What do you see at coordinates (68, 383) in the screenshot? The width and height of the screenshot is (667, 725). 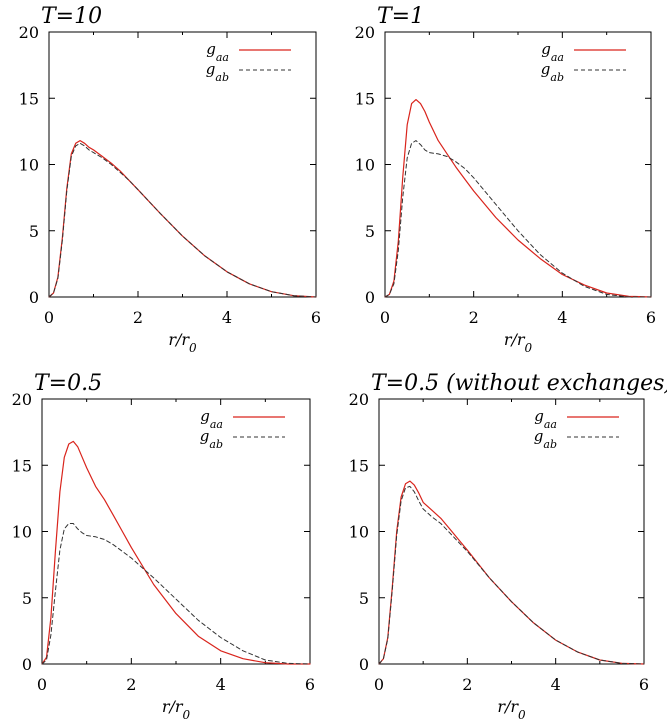 I see `chart-title: T=0.5` at bounding box center [68, 383].